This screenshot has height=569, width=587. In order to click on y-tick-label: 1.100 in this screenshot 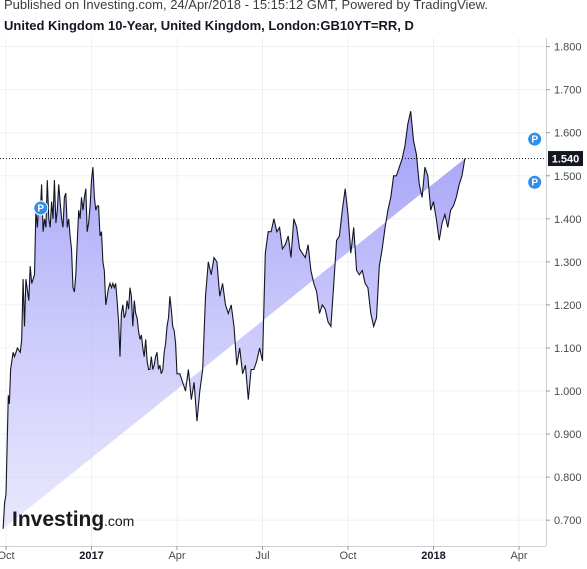, I will do `click(568, 349)`.